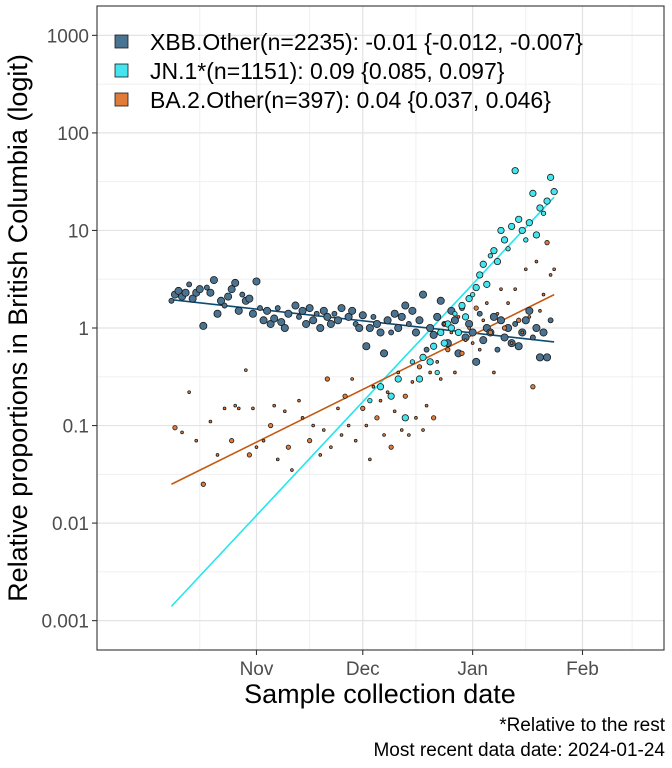 This screenshot has height=768, width=672. What do you see at coordinates (363, 669) in the screenshot?
I see `x-tick-label: Dec` at bounding box center [363, 669].